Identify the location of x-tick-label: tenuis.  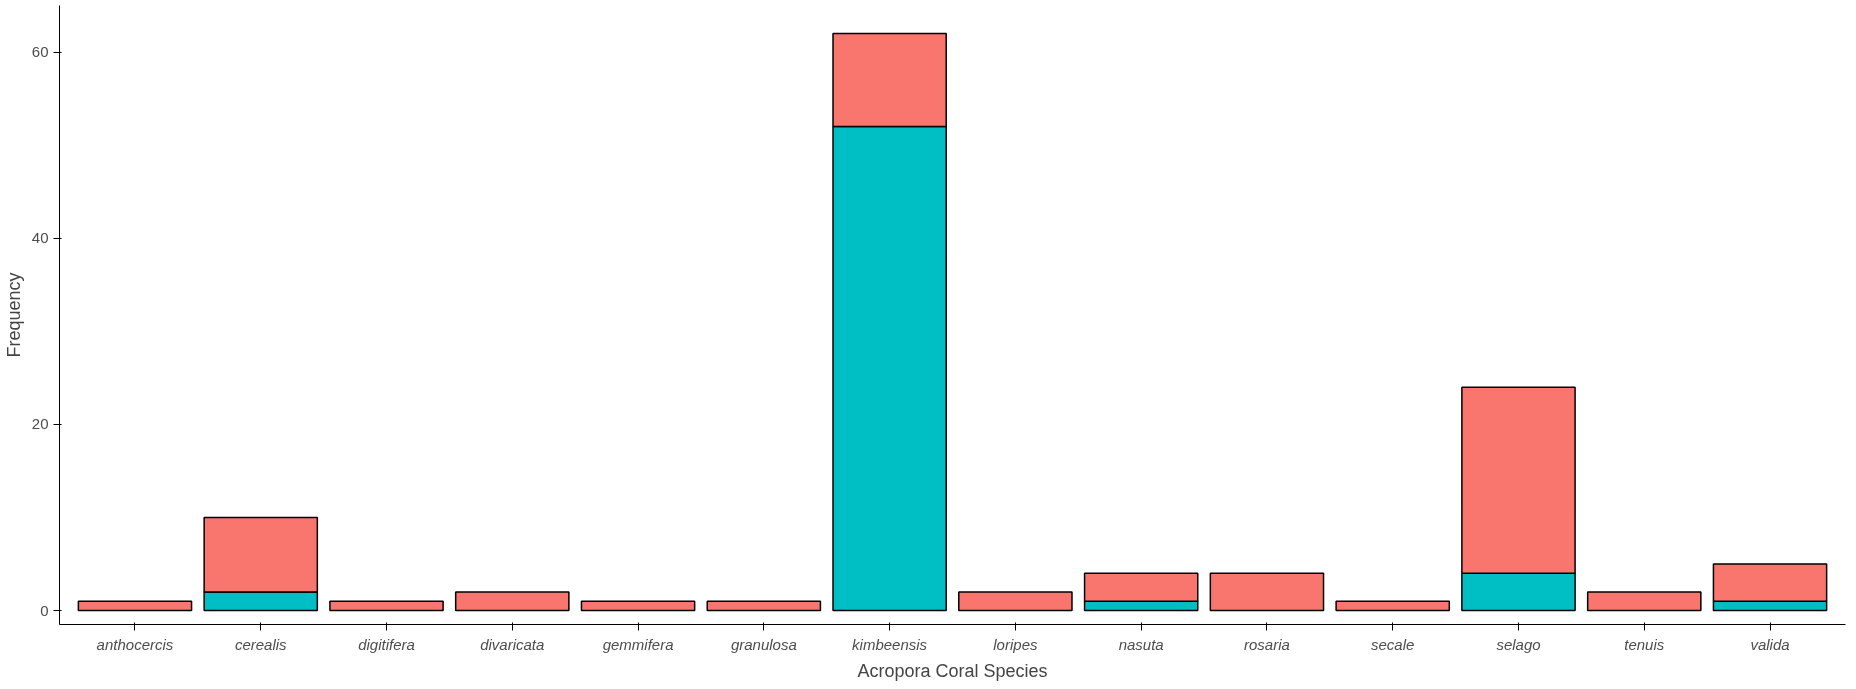
(1644, 644).